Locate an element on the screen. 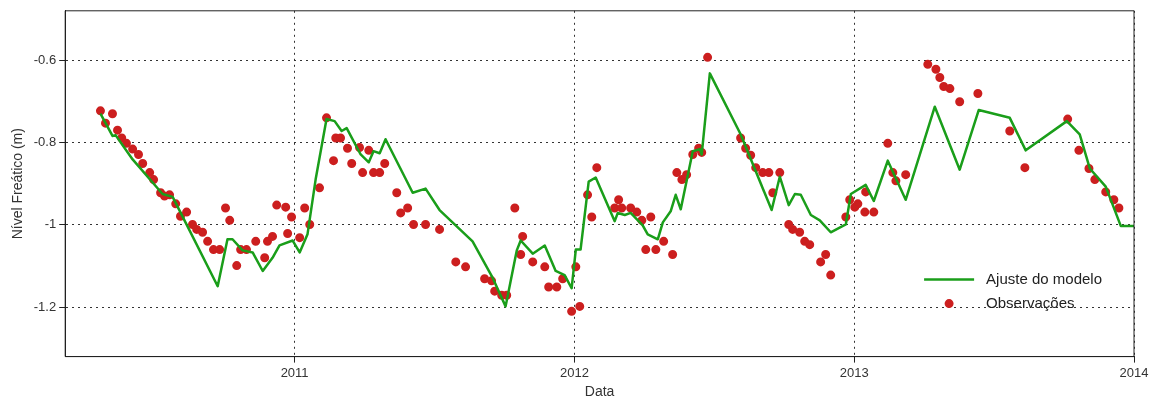  x-axis-title: Data is located at coordinates (599, 391).